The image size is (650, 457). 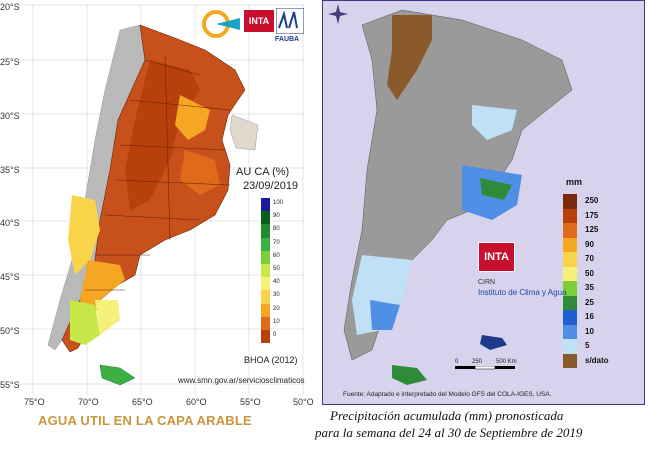 What do you see at coordinates (589, 316) in the screenshot?
I see `right-scale-tick: 16` at bounding box center [589, 316].